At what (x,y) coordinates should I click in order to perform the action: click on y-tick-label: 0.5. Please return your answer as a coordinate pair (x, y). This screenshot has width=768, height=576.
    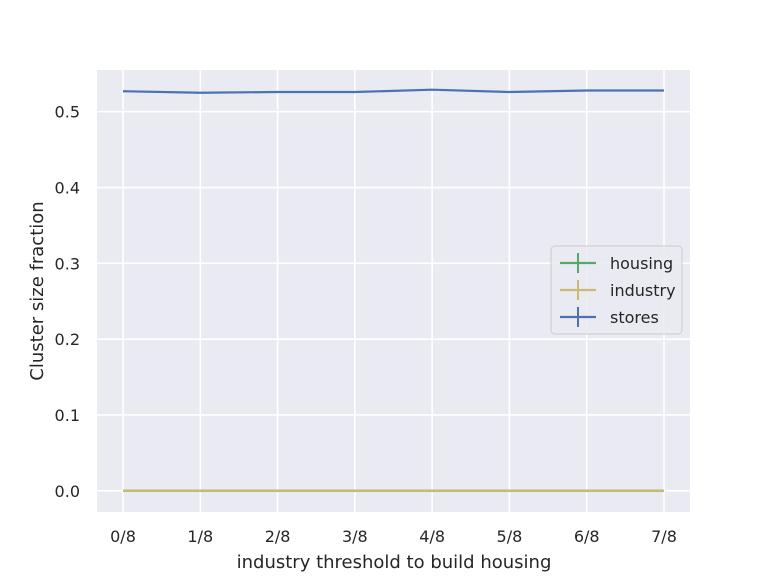
    Looking at the image, I should click on (67, 112).